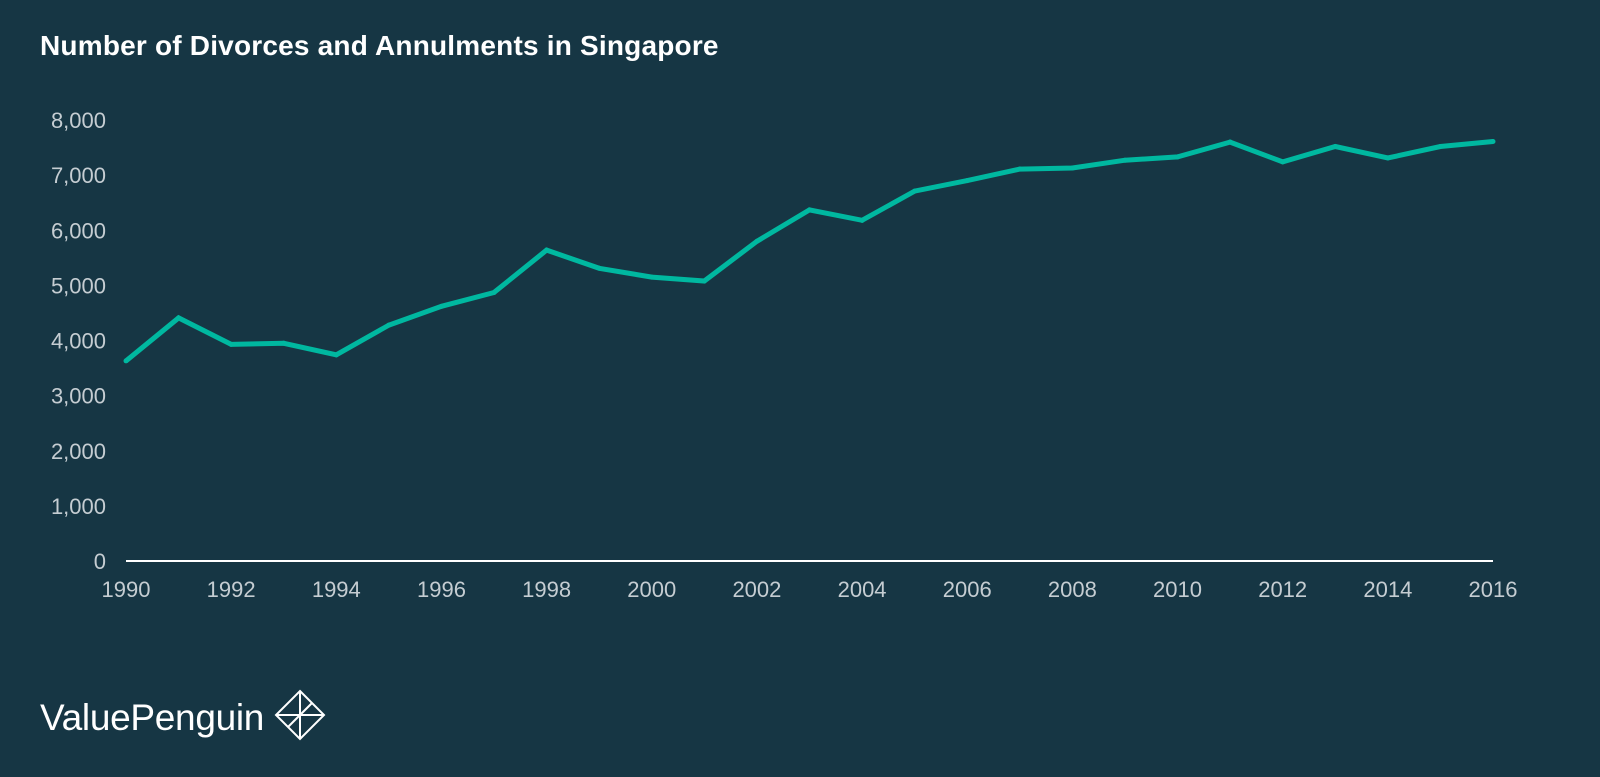 This screenshot has width=1600, height=777. I want to click on brand-logo: ValuePenguin, so click(183, 715).